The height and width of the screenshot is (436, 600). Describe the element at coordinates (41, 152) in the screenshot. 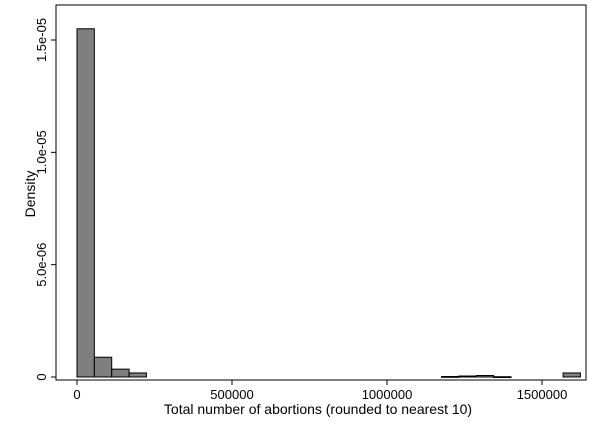

I see `y-tick-label: 1.0e-05` at that location.